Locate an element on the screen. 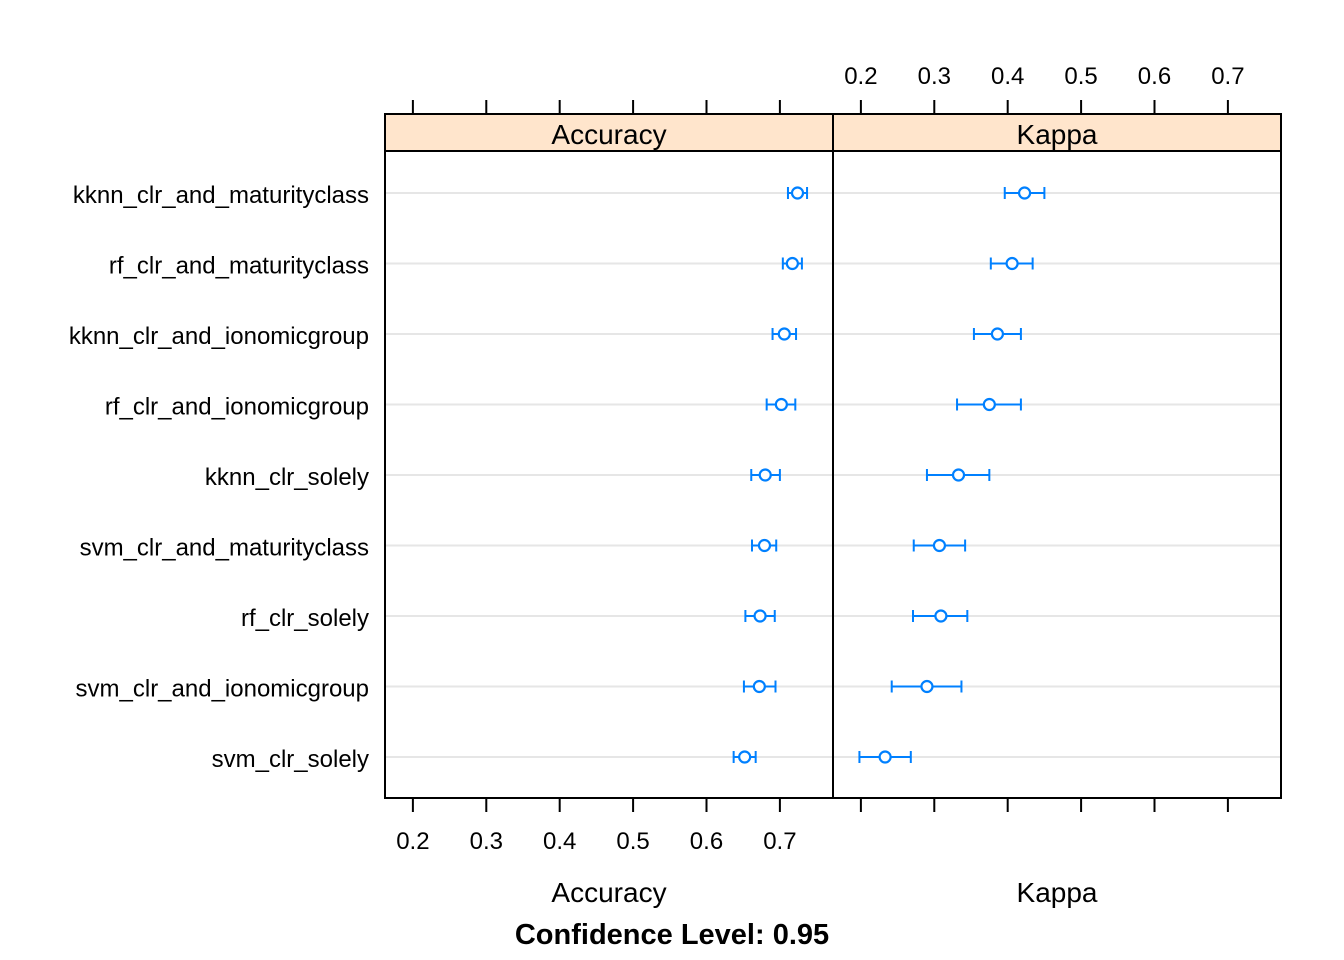  kappa-strip-label: Kappa is located at coordinates (1057, 134).